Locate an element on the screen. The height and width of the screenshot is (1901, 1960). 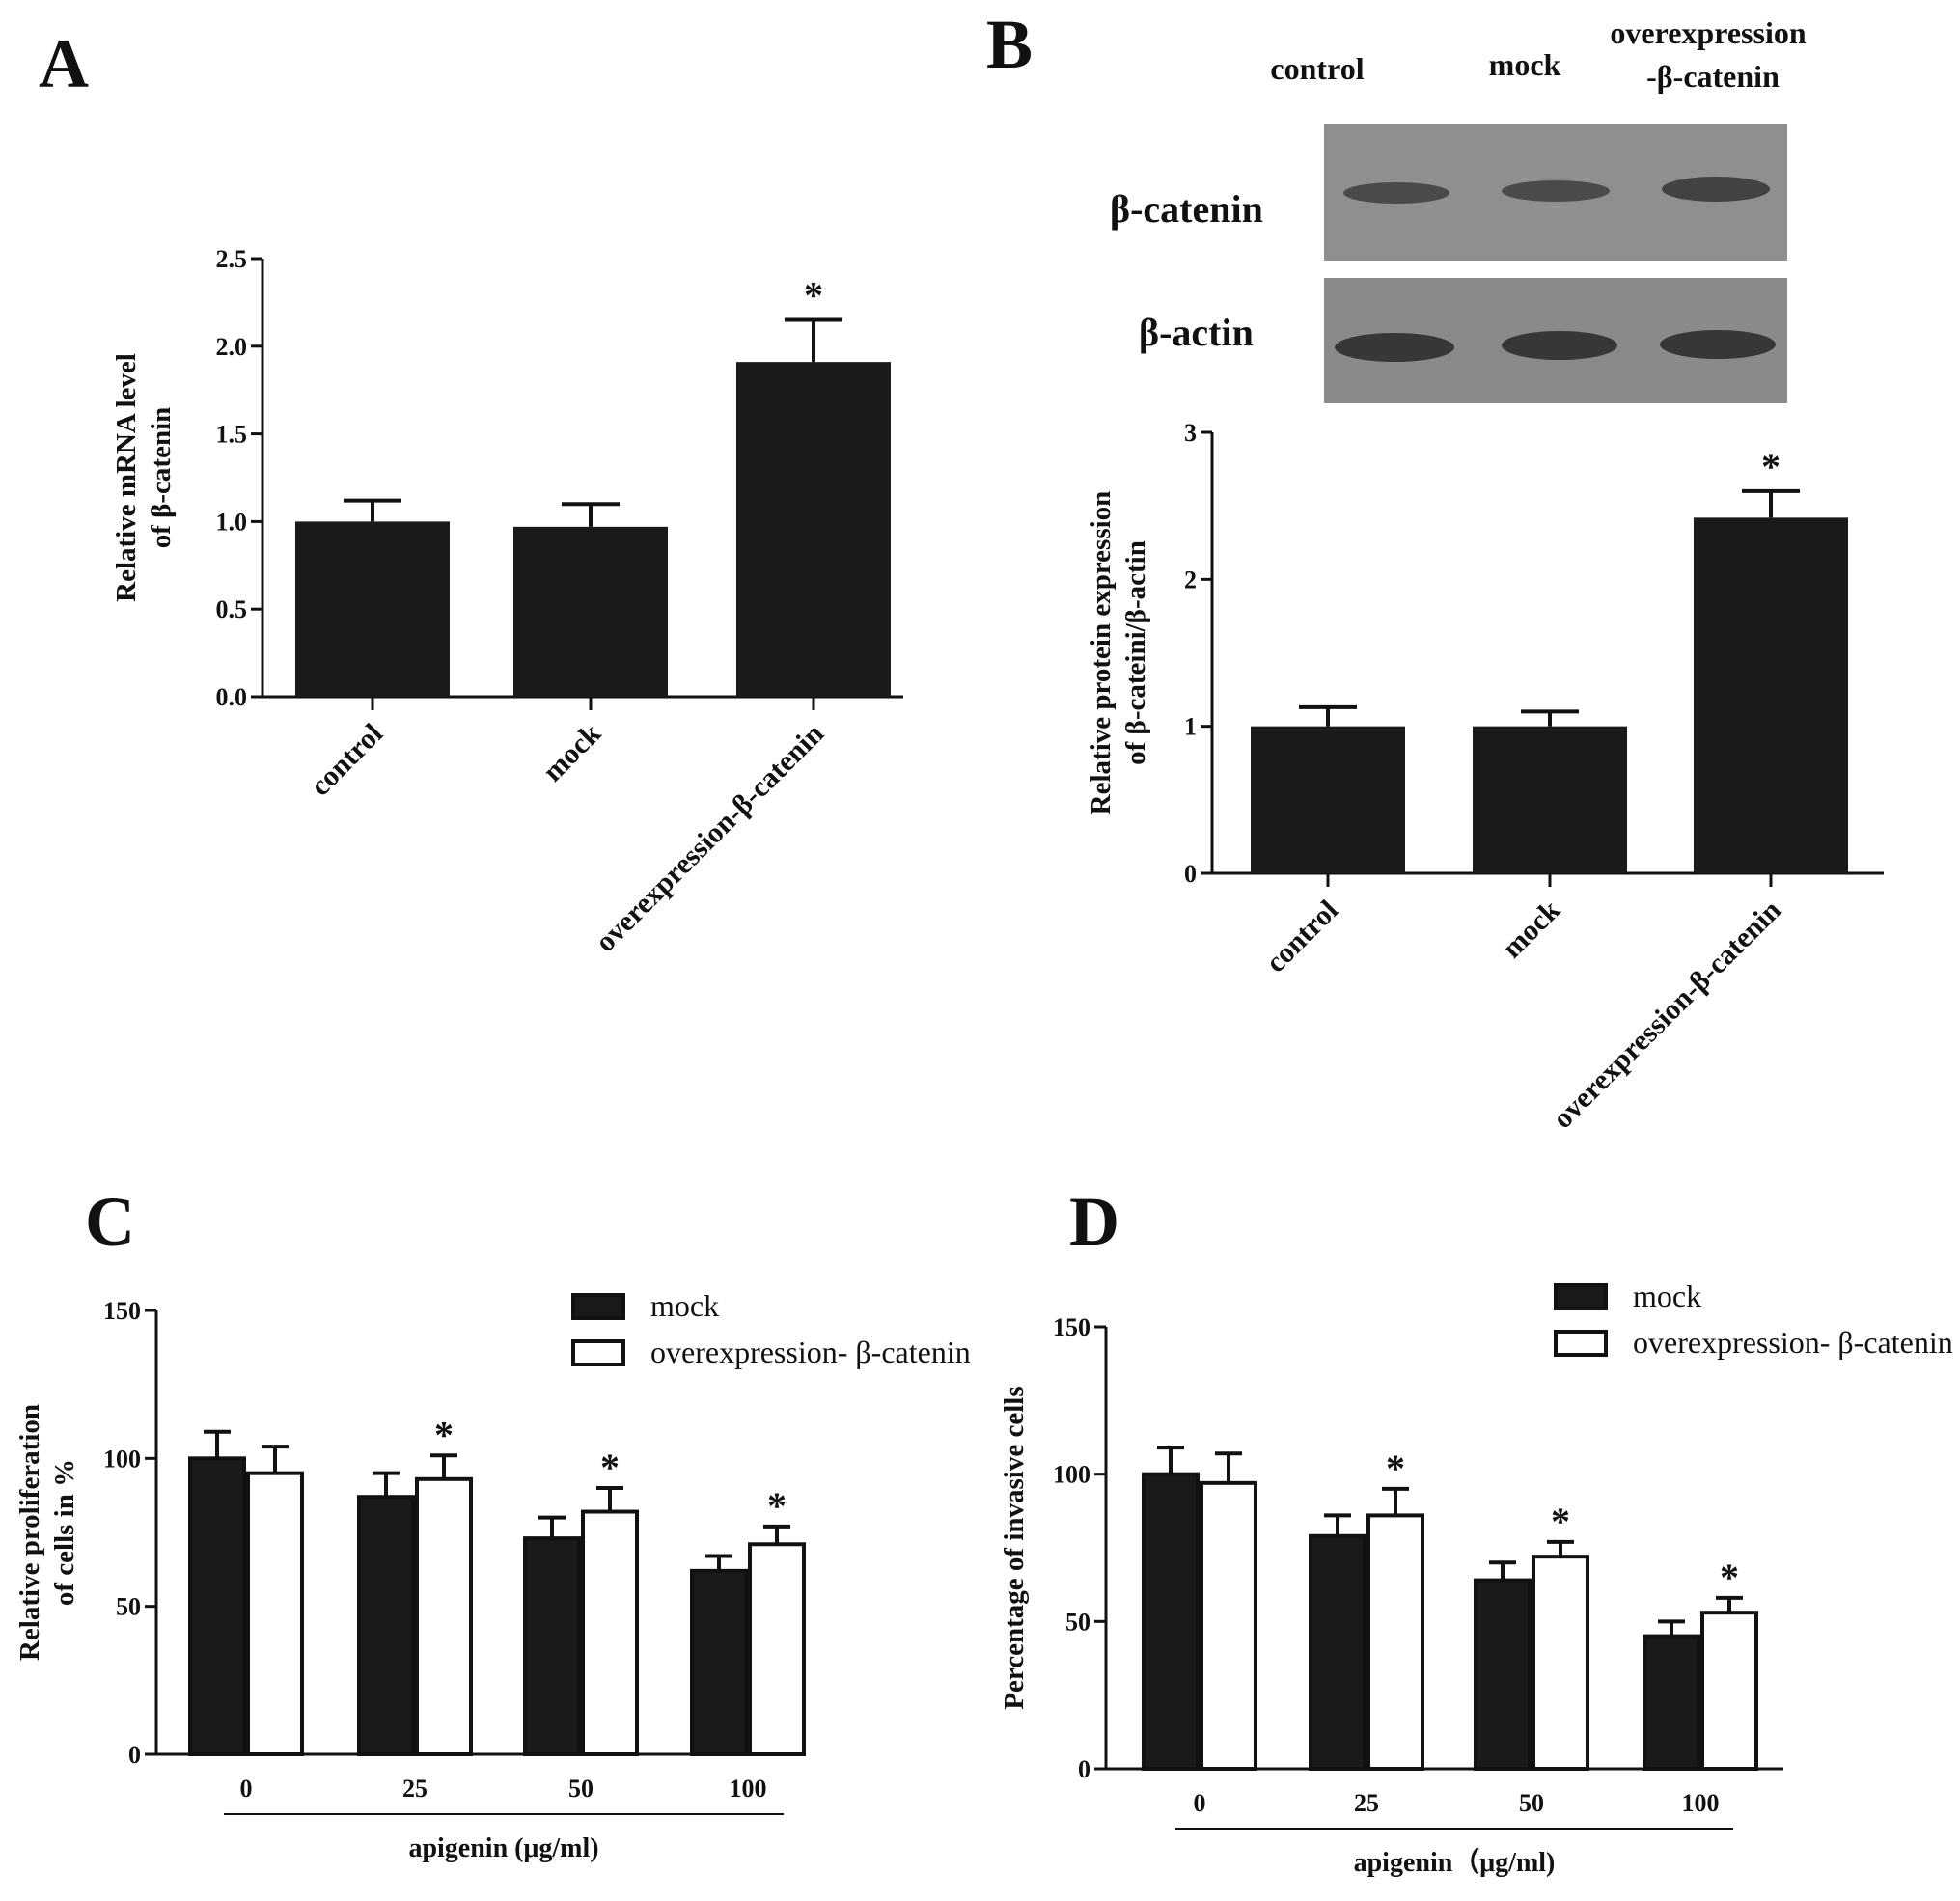
y-tick-label: 2.0 is located at coordinates (232, 347).